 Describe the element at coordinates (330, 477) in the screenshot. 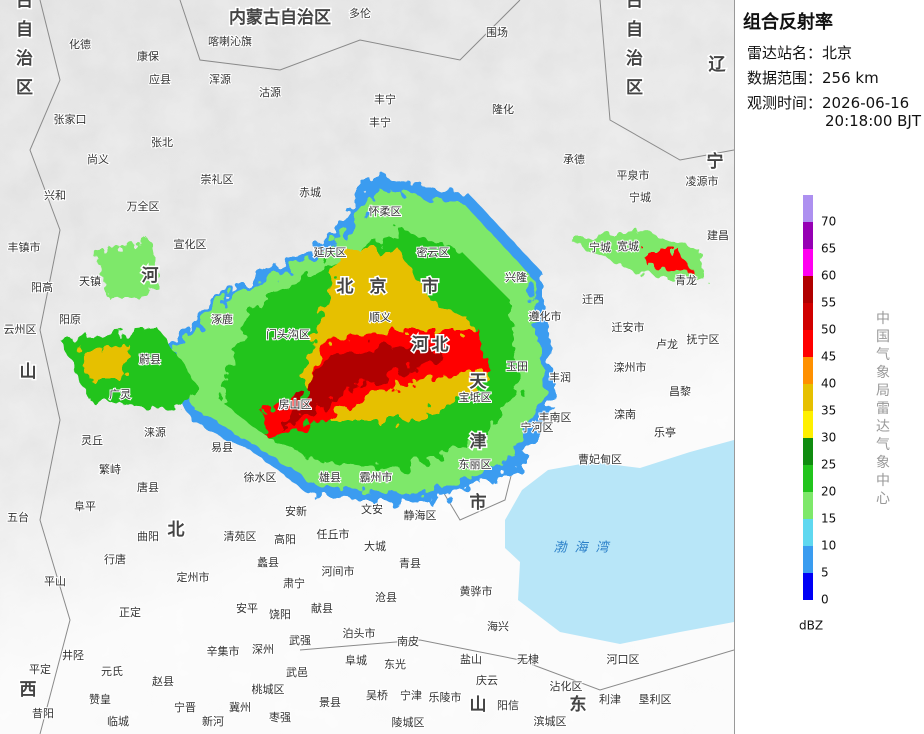

I see `place-label: 雄县` at that location.